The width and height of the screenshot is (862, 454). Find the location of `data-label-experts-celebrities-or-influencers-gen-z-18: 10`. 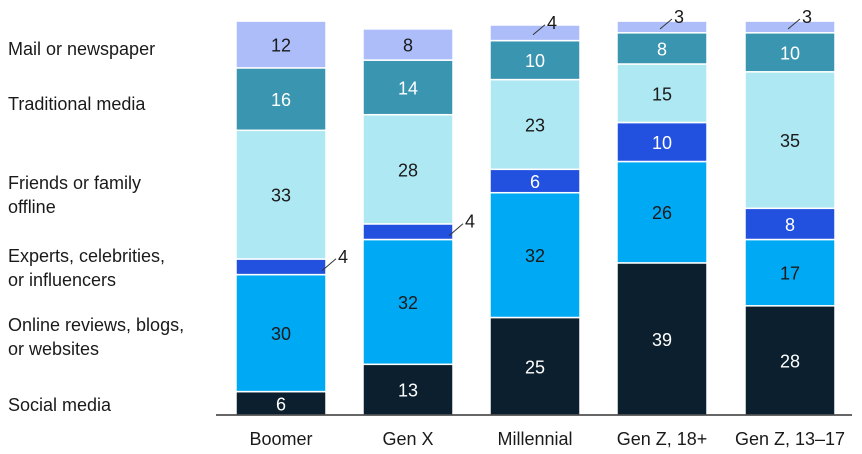

data-label-experts-celebrities-or-influencers-gen-z-18: 10 is located at coordinates (662, 143).